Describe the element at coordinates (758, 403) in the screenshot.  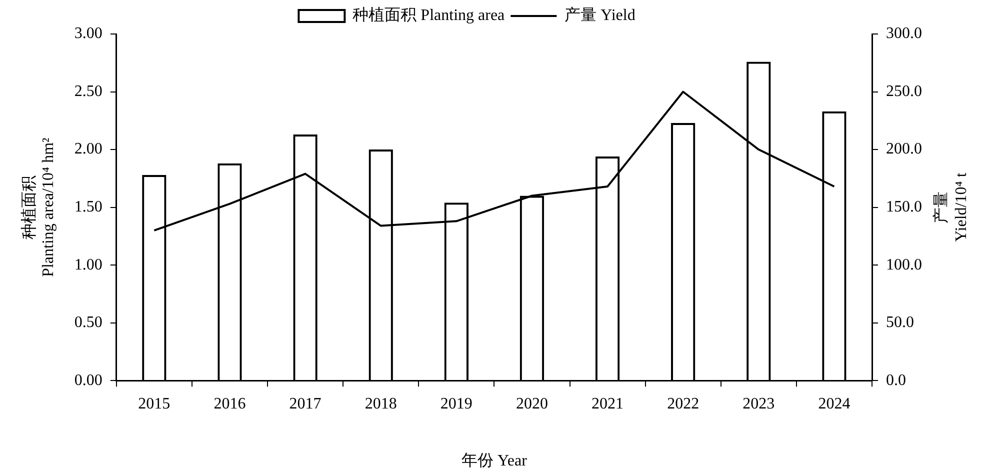
I see `x-tick-label: 2023` at that location.